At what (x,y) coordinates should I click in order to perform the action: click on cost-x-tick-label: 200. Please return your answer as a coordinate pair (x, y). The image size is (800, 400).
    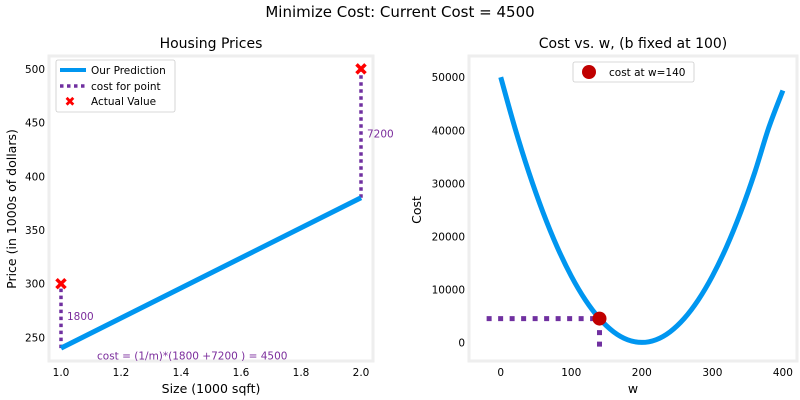
    Looking at the image, I should click on (642, 373).